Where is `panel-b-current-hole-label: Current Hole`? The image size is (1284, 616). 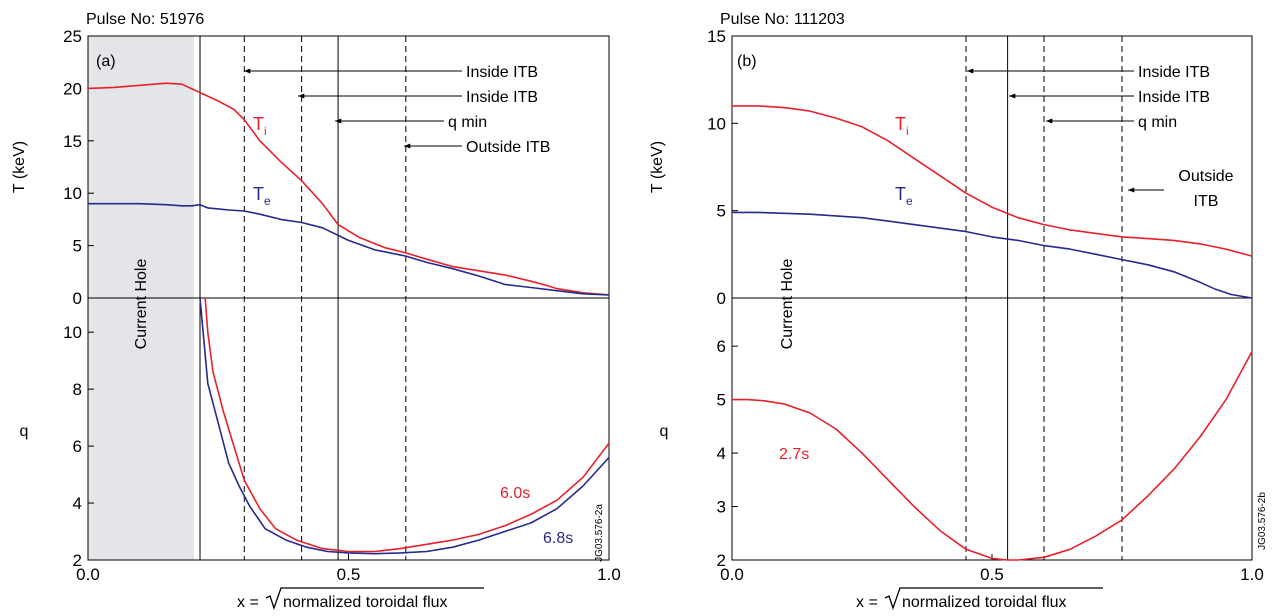 panel-b-current-hole-label: Current Hole is located at coordinates (787, 304).